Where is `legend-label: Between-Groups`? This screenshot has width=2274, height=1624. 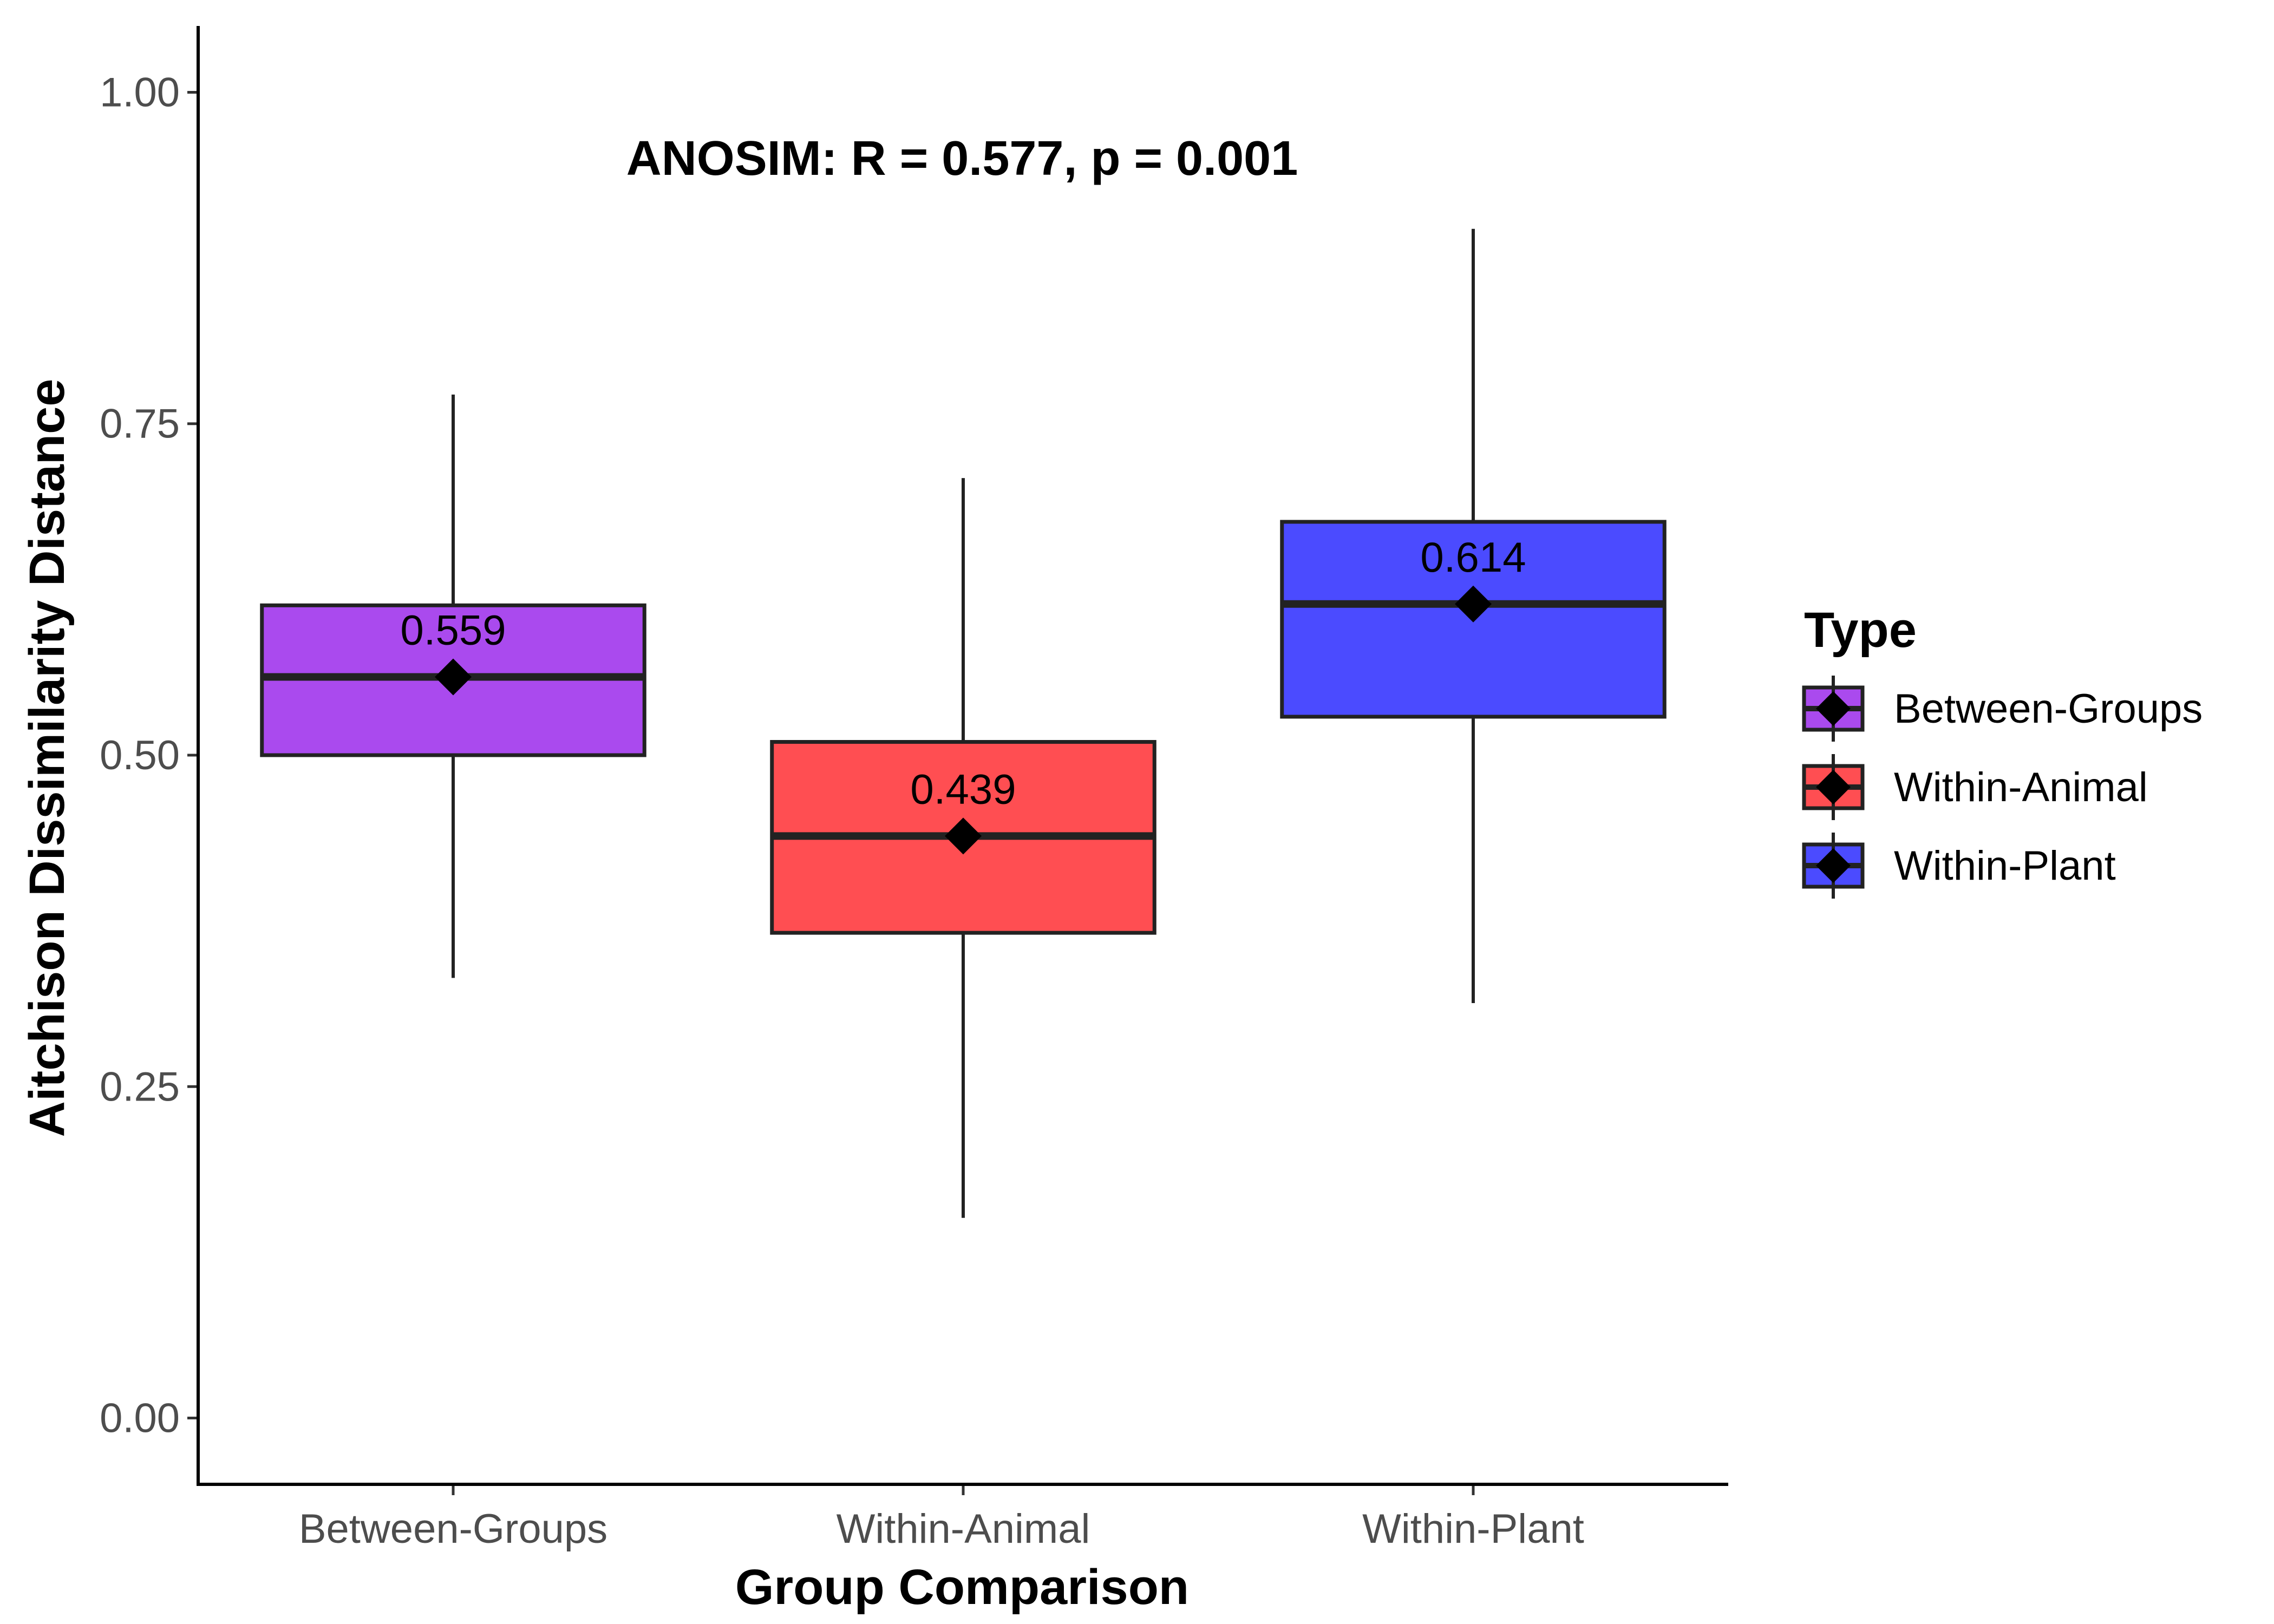 legend-label: Between-Groups is located at coordinates (2049, 709).